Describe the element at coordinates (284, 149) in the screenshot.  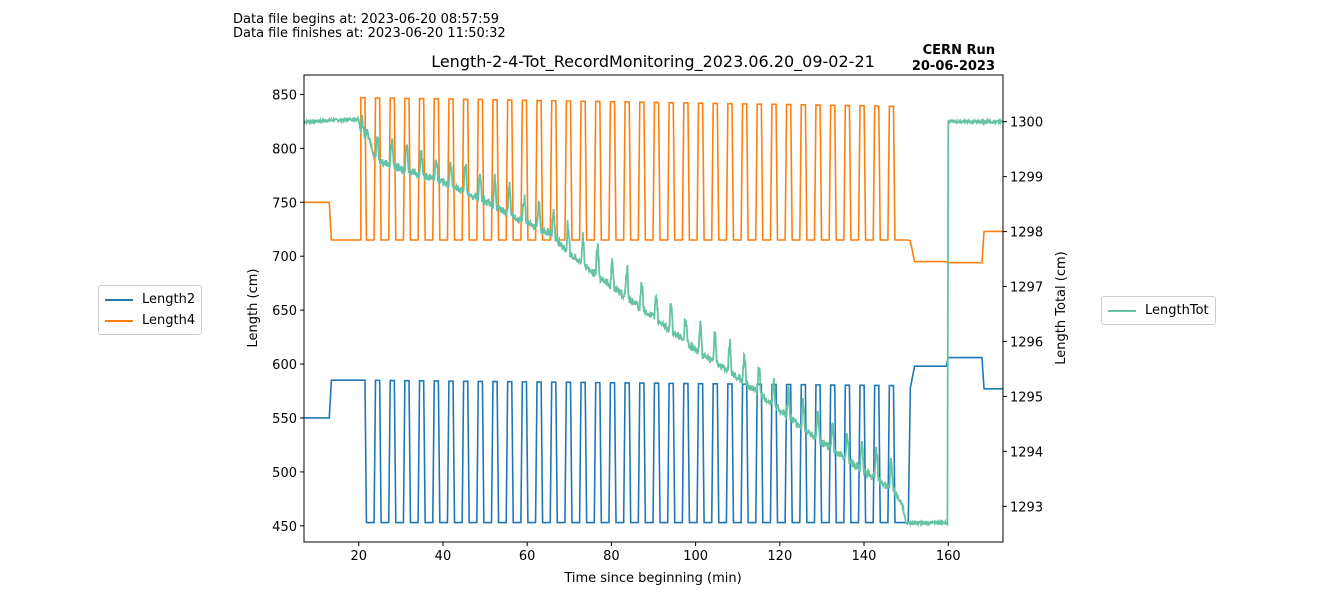
I see `y-left-tick-label: 800` at that location.